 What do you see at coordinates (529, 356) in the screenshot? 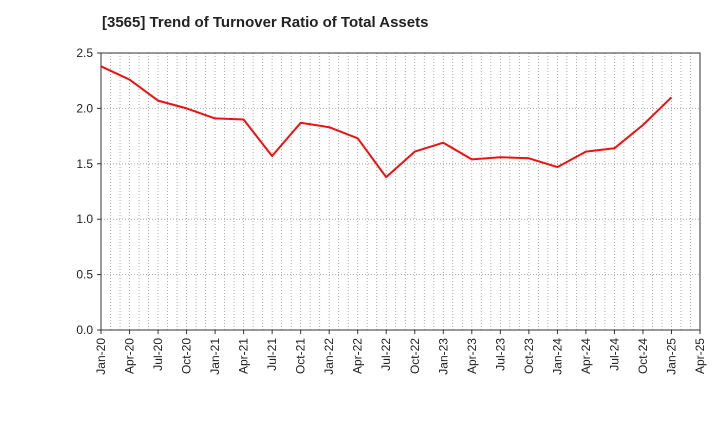
I see `x-tick-label: Oct-23` at bounding box center [529, 356].